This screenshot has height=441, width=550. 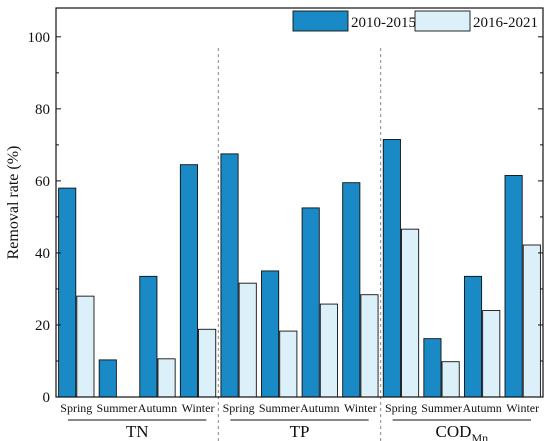 I want to click on group-label: TN, so click(x=137, y=431).